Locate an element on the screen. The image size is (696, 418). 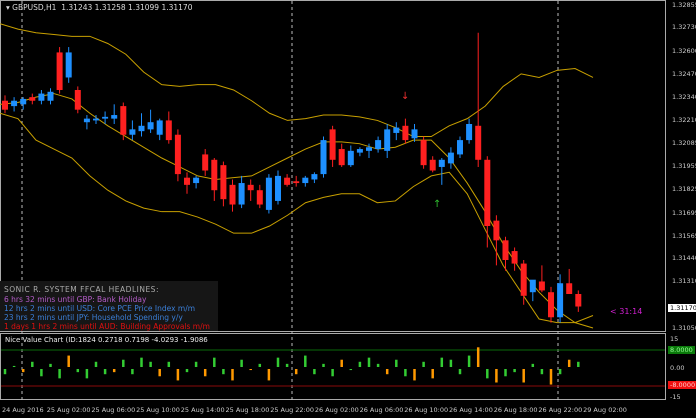
time-tick: 26 Aug 22:00 is located at coordinates (560, 410).